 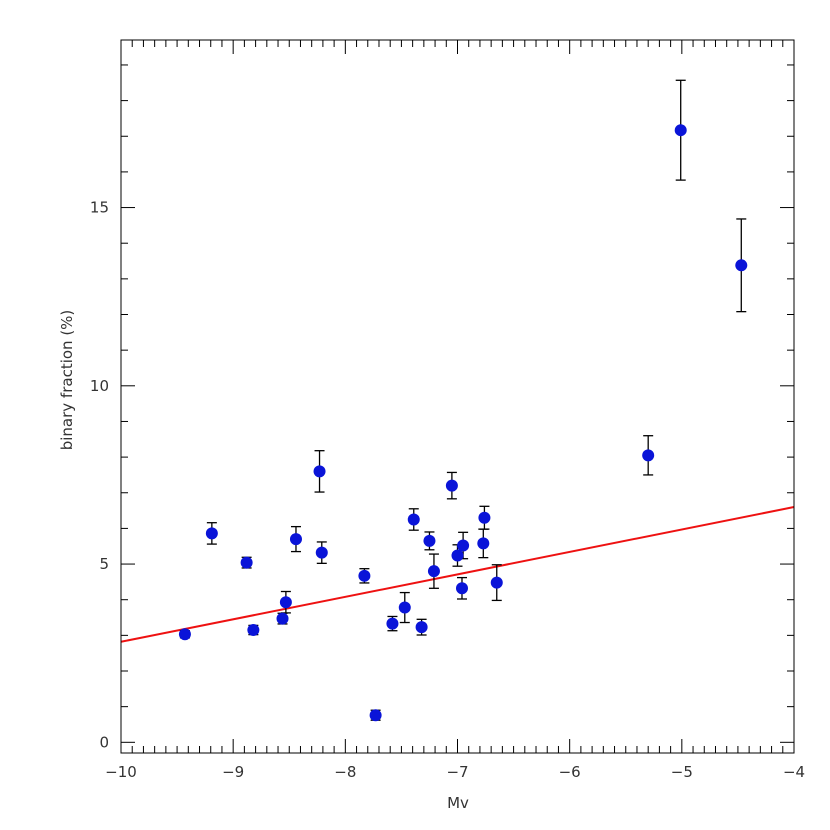 I want to click on y-tick-label: 0, so click(x=104, y=742).